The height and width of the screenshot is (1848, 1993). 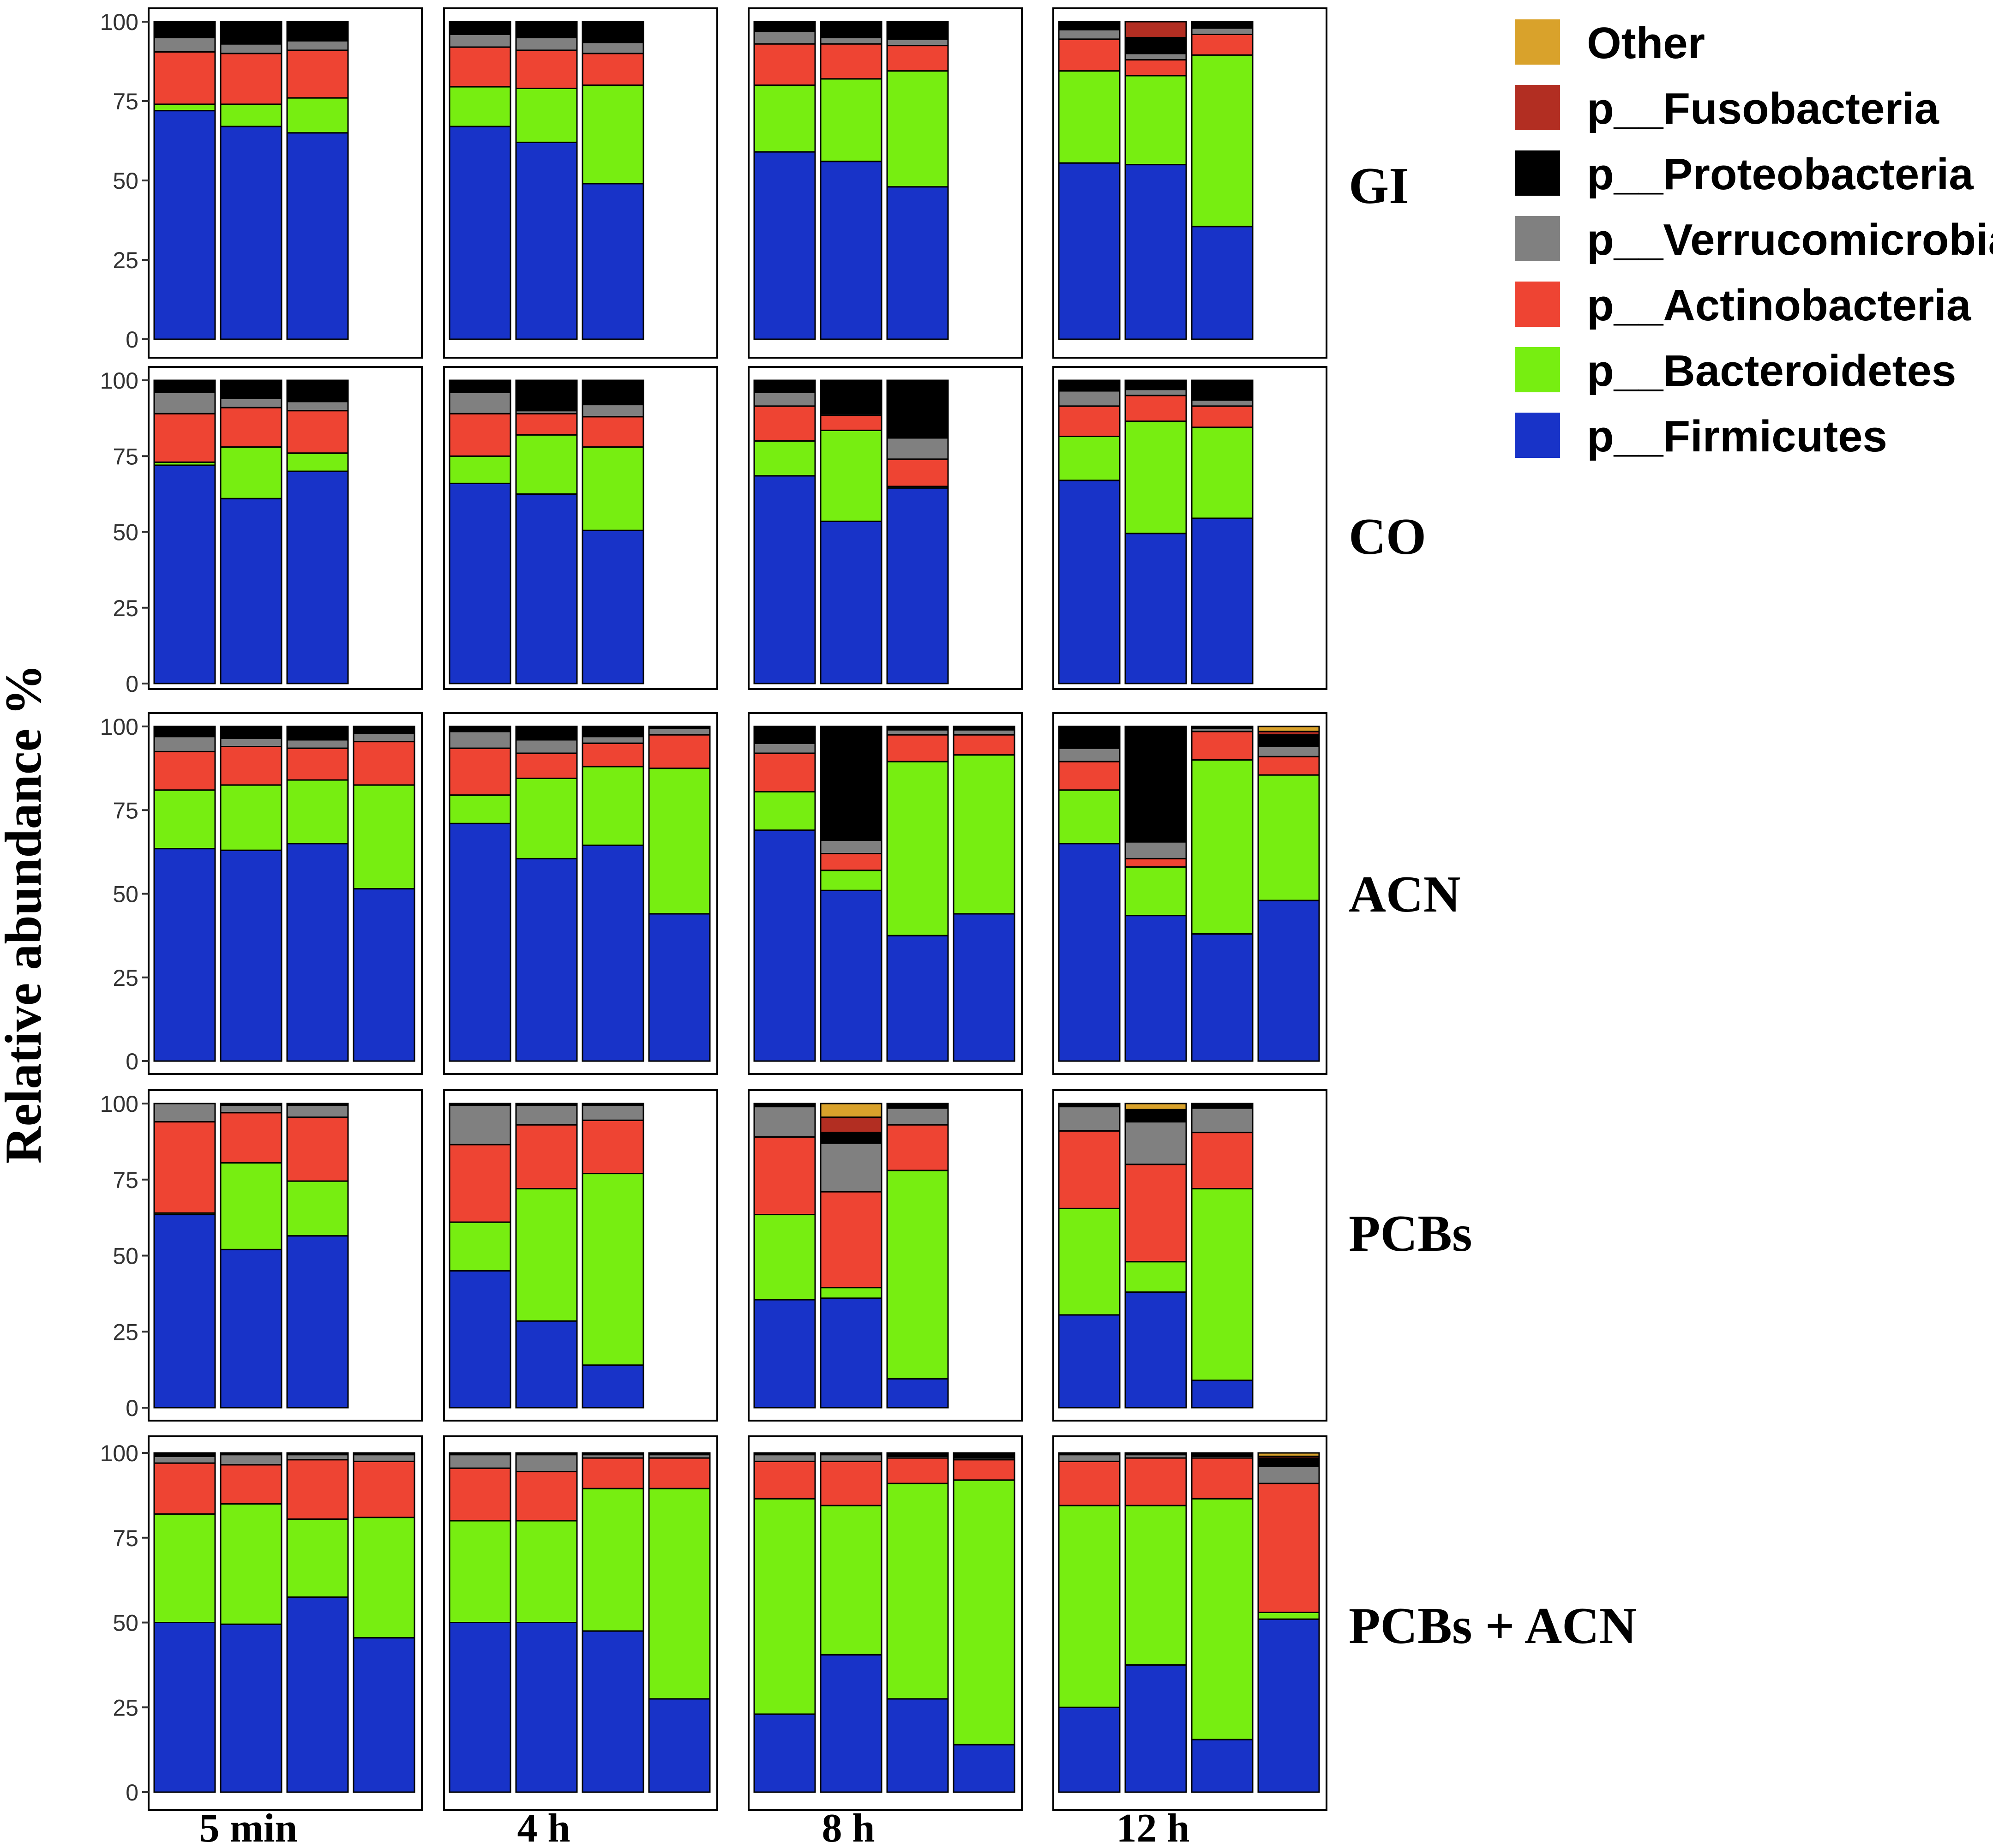 I want to click on y-tick-label: 75, so click(x=126, y=810).